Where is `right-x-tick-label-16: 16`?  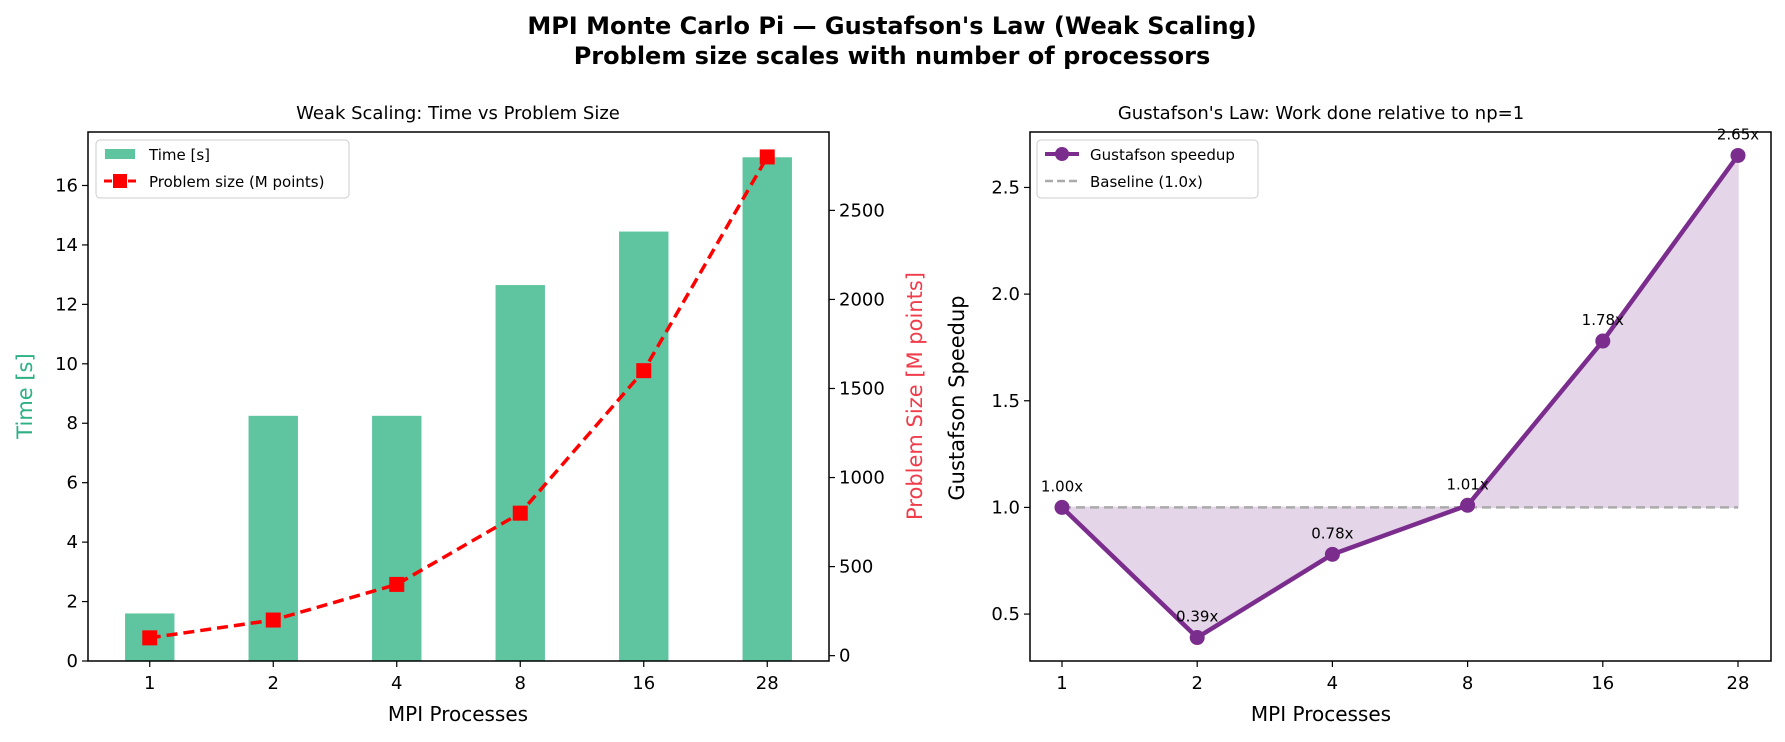 right-x-tick-label-16: 16 is located at coordinates (1602, 683).